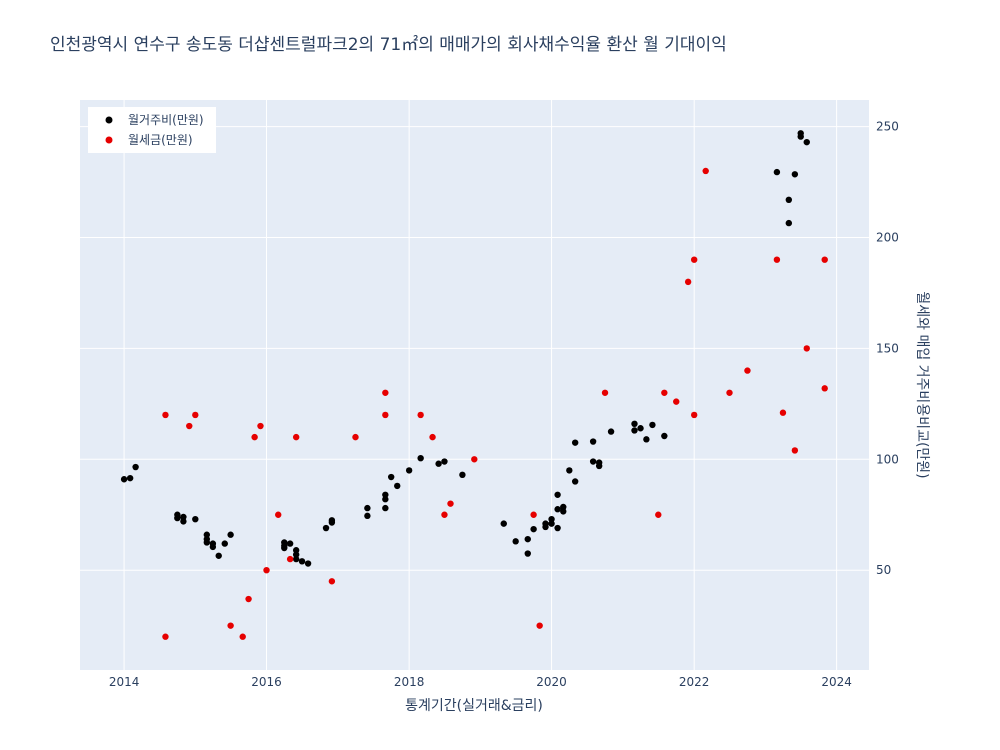 The image size is (1000, 750). What do you see at coordinates (166, 120) in the screenshot?
I see `legend-label-series-0: 월거주비(만원)` at bounding box center [166, 120].